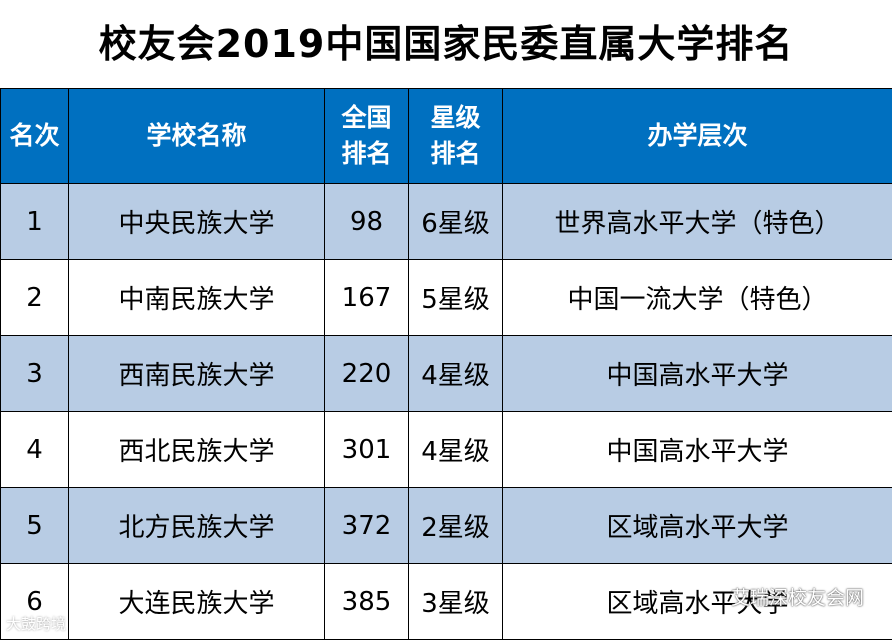 The height and width of the screenshot is (640, 892). I want to click on table-row: 3 西南民族大学 220 4星级 中国高水平大学, so click(446, 373).